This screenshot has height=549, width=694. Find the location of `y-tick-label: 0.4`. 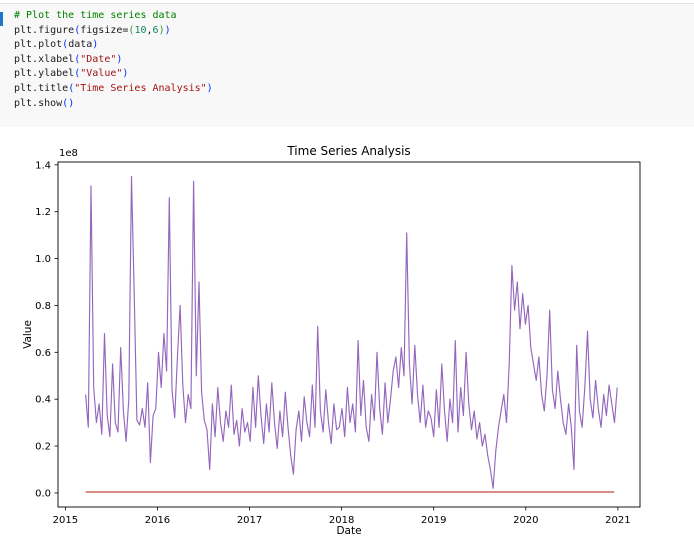

y-tick-label: 0.4 is located at coordinates (43, 400).